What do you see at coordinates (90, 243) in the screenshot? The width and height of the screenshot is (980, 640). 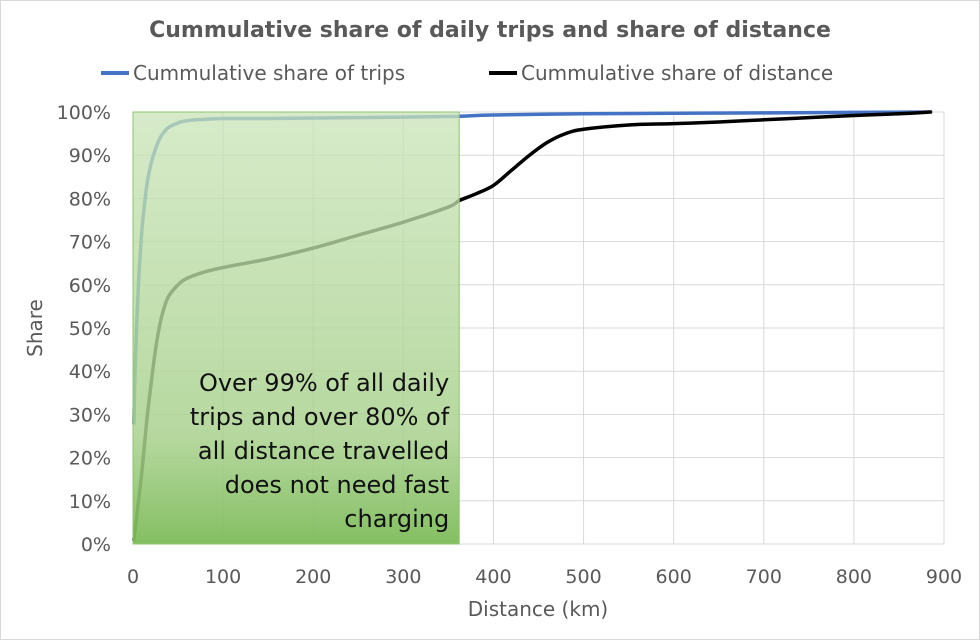 I see `y-tick-label: 70%` at bounding box center [90, 243].